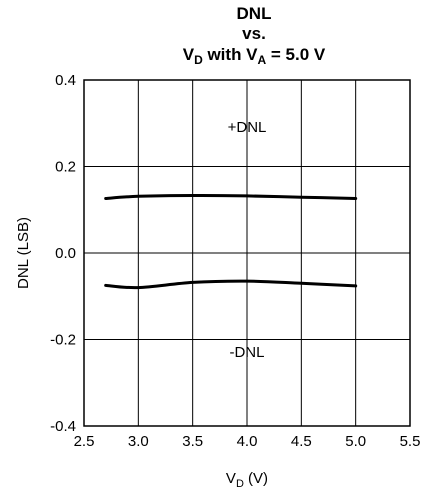  I want to click on x-axis-label-main: V, so click(231, 478).